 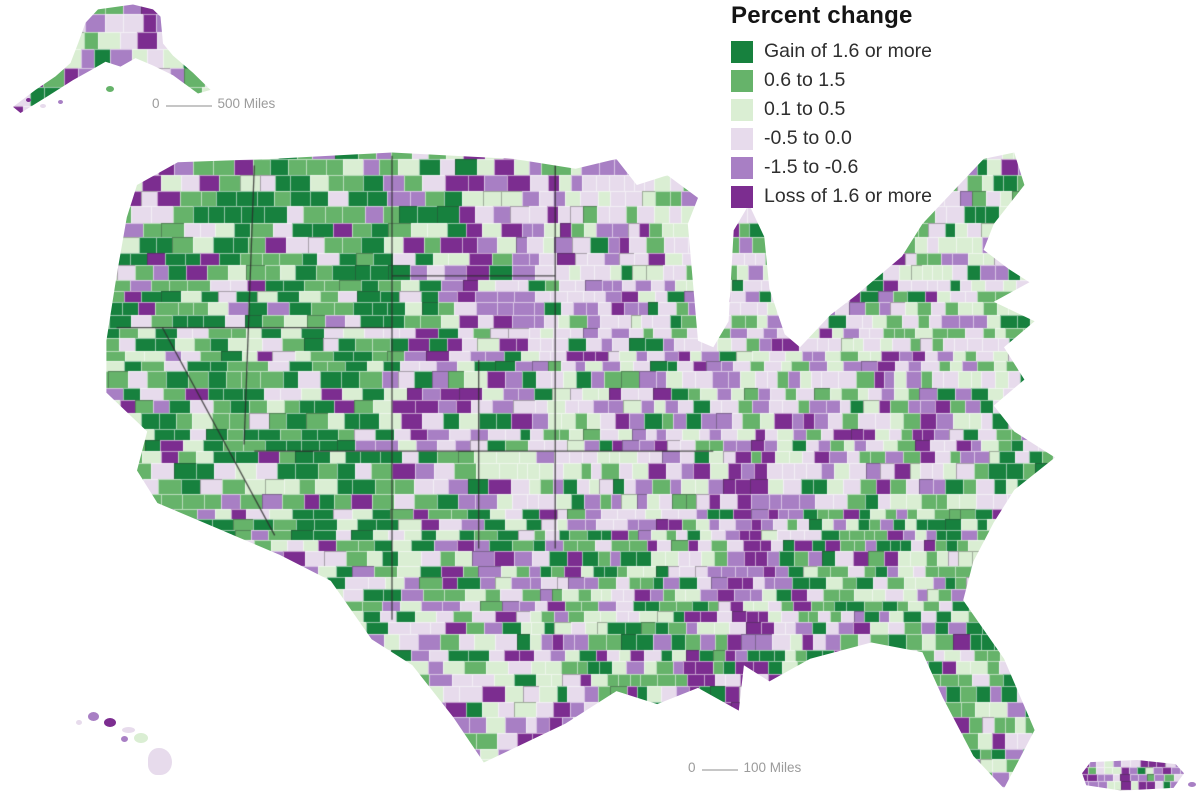 What do you see at coordinates (110, 89) in the screenshot?
I see `kodiak-island` at bounding box center [110, 89].